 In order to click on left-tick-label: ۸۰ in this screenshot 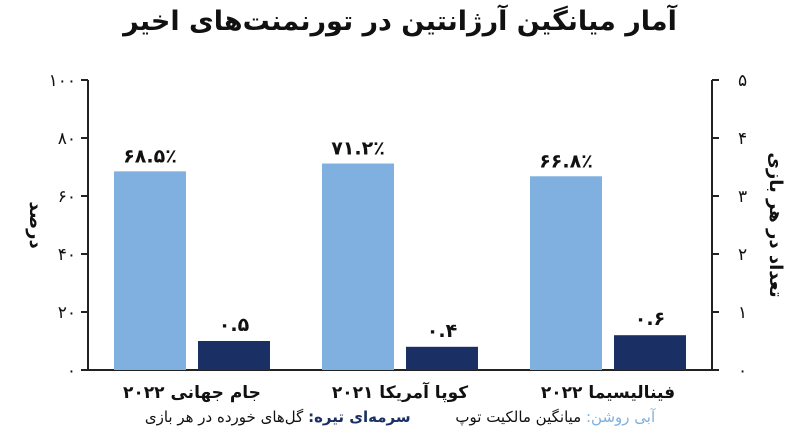, I will do `click(67, 139)`.